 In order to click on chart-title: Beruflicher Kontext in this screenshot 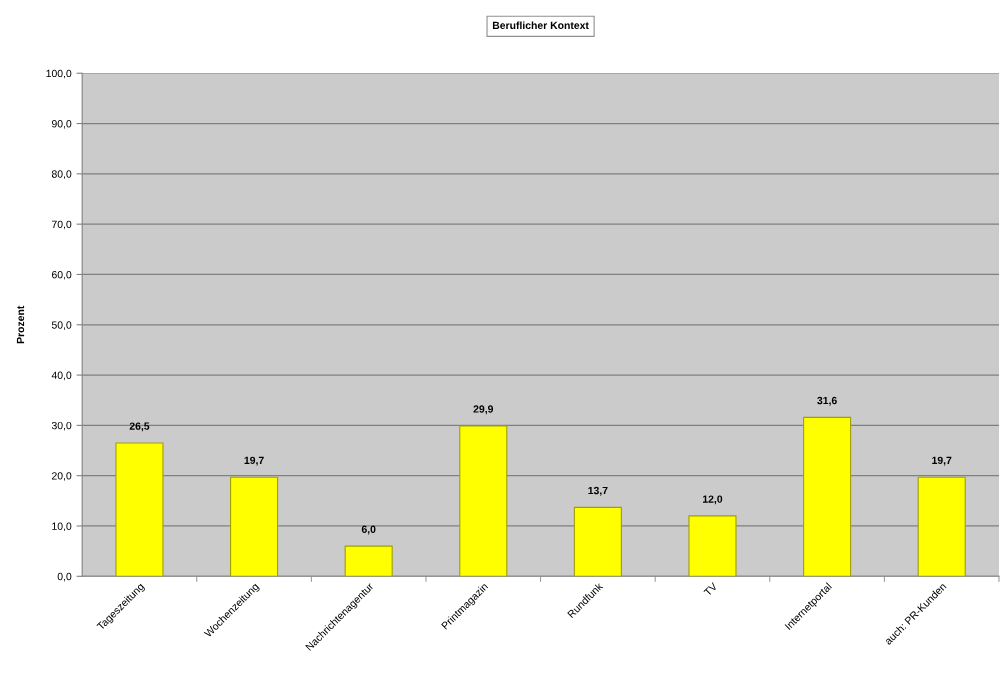, I will do `click(540, 25)`.